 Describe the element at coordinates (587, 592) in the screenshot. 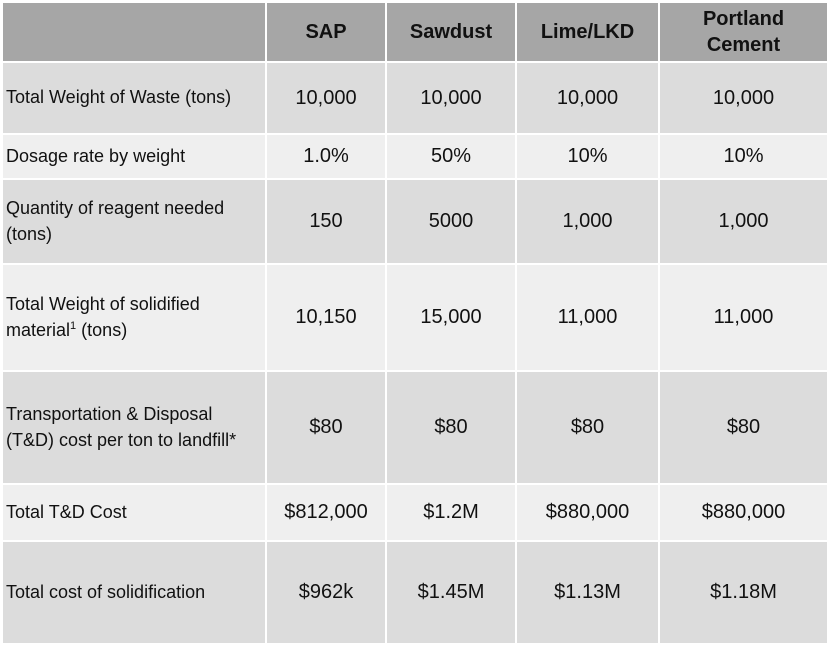

I see `value-cell: $1.13M` at that location.